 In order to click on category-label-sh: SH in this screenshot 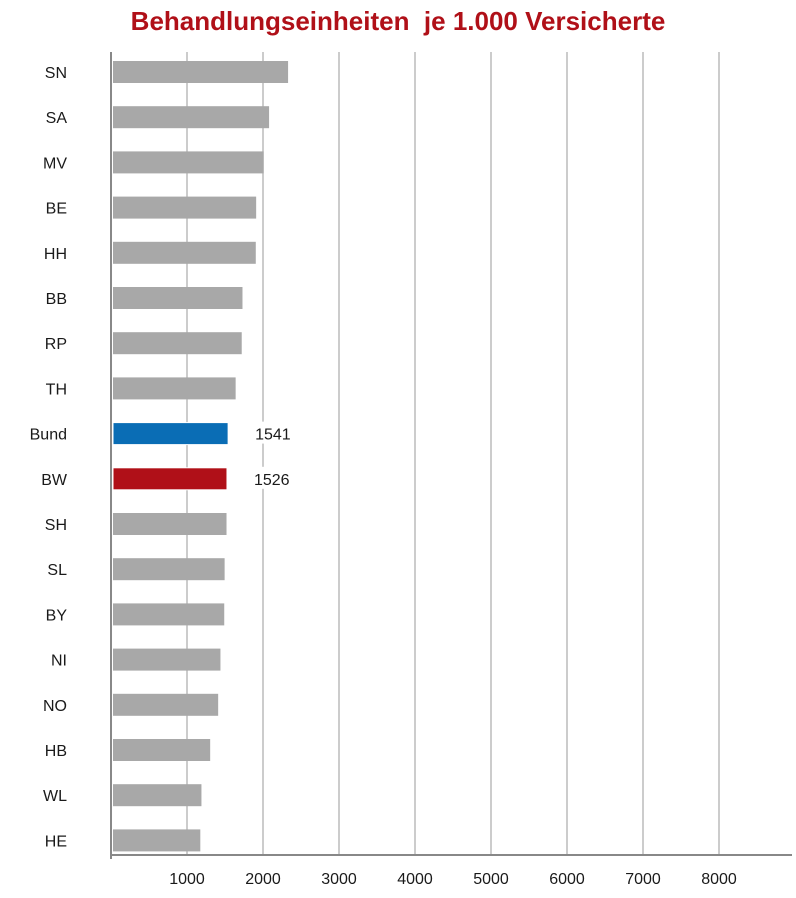, I will do `click(56, 525)`.